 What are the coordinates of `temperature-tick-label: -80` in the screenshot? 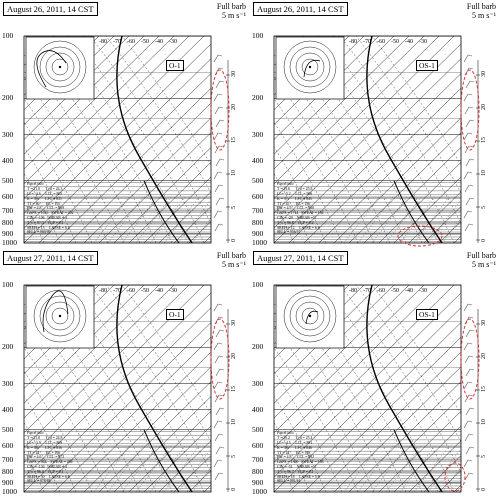 It's located at (103, 291).